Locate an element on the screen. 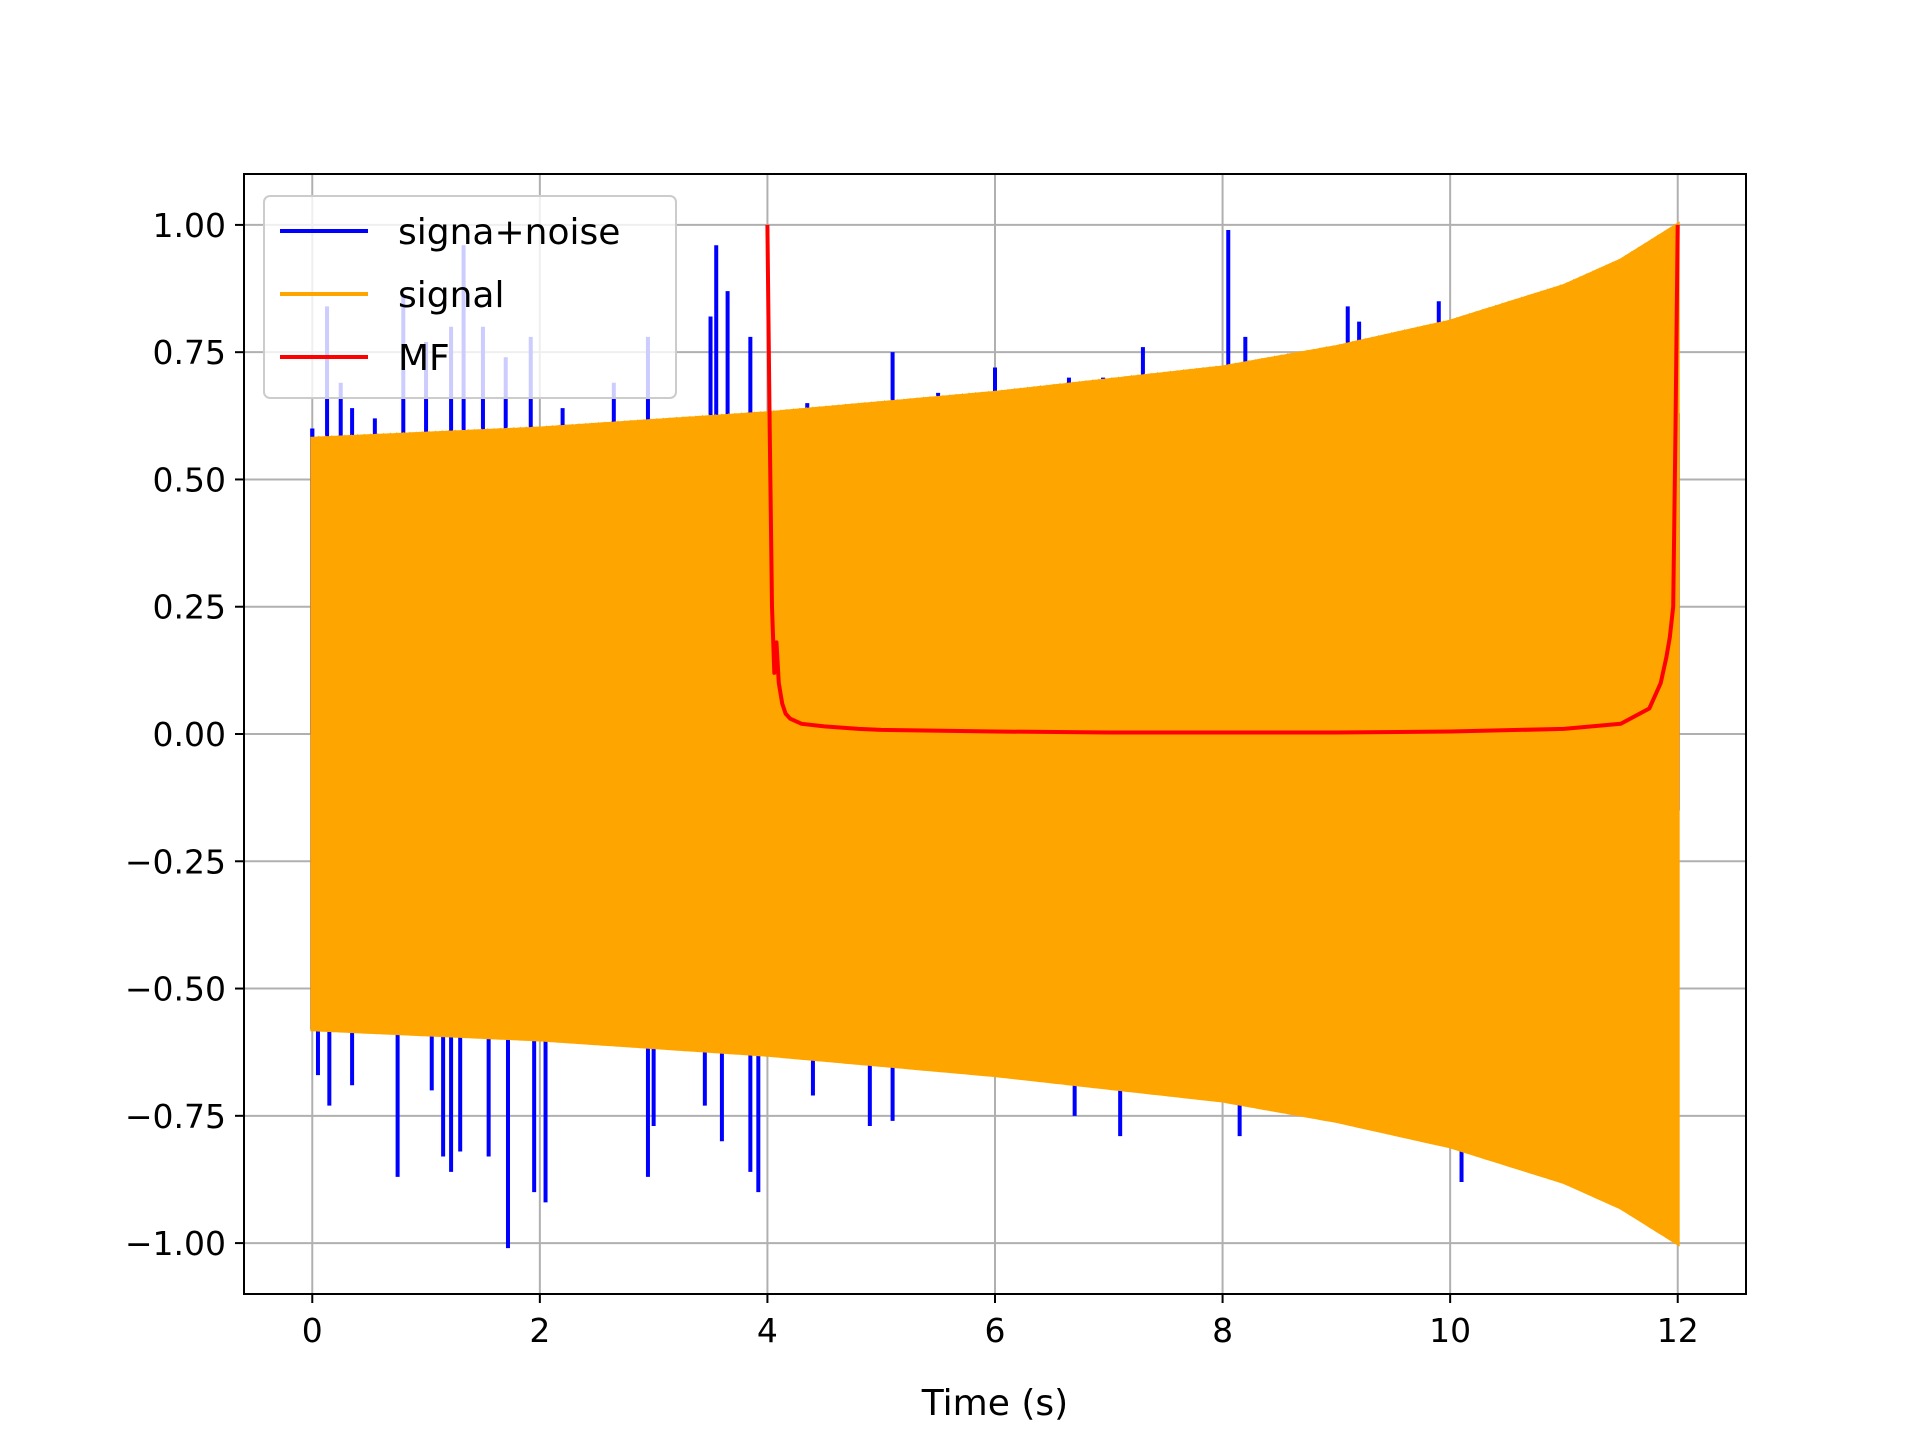 The image size is (1920, 1440). y-tick-label: −0.75 is located at coordinates (175, 1116).